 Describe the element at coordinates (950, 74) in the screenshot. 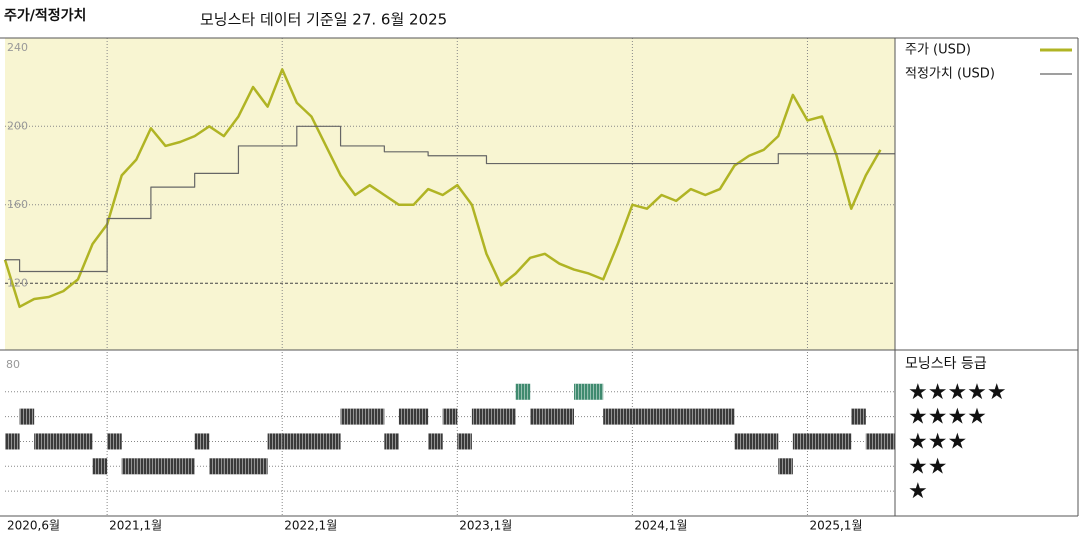

I see `legend-label: 적정가치 (USD)` at that location.